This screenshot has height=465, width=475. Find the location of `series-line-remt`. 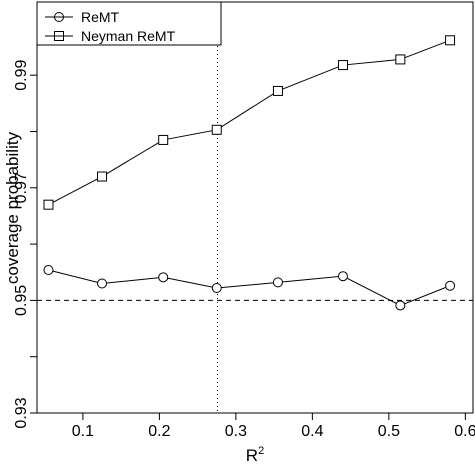

series-line-remt is located at coordinates (249, 288).